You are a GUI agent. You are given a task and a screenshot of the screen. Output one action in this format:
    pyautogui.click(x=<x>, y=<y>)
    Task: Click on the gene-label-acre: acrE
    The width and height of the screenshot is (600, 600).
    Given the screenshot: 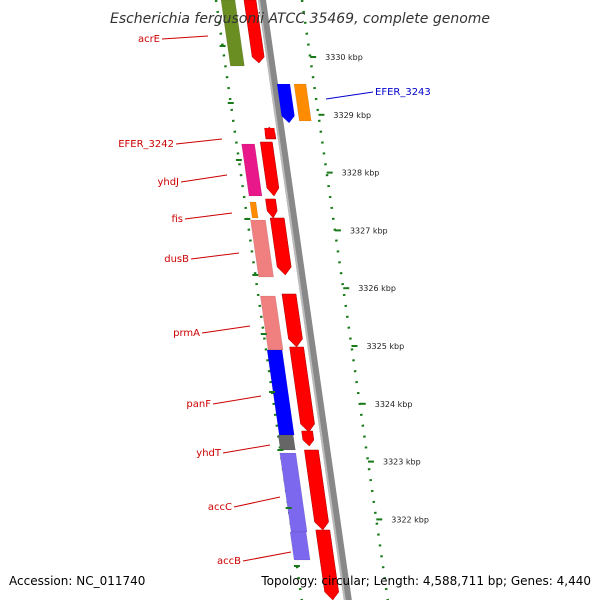 What is the action you would take?
    pyautogui.click(x=149, y=39)
    